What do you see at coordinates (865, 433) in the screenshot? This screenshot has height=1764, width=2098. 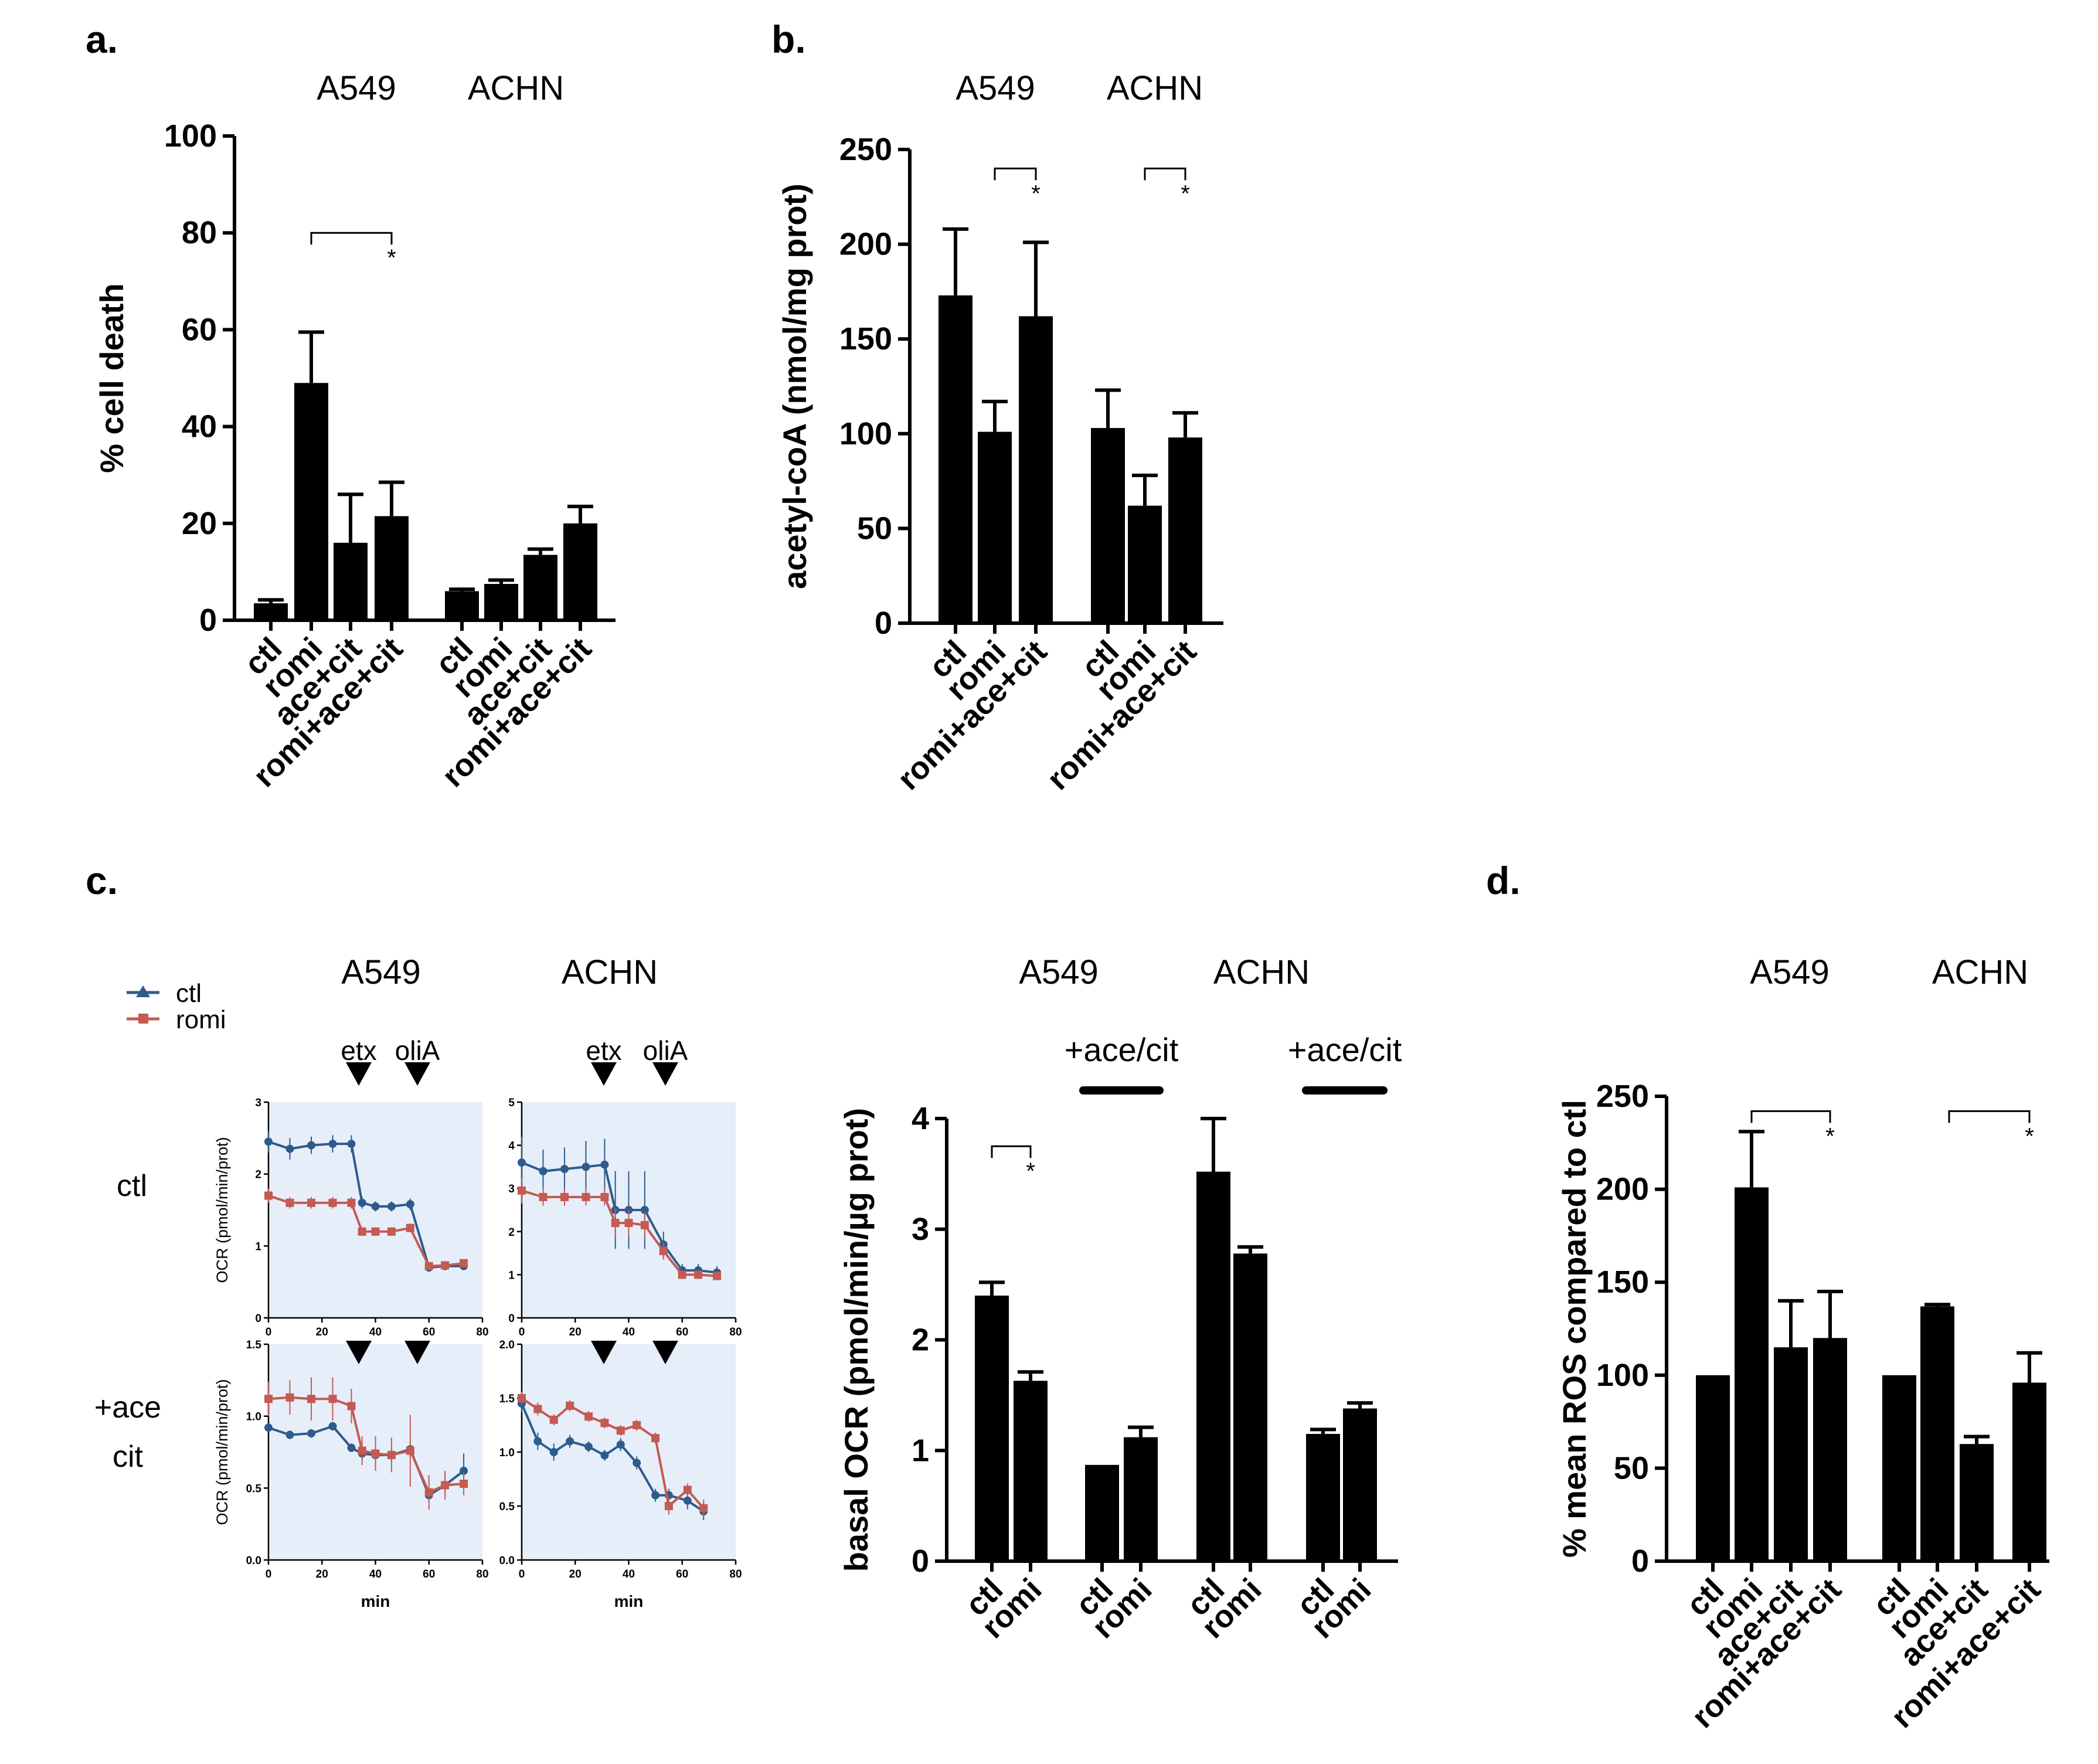 I see `chart-b-y-tick-label: 100` at bounding box center [865, 433].